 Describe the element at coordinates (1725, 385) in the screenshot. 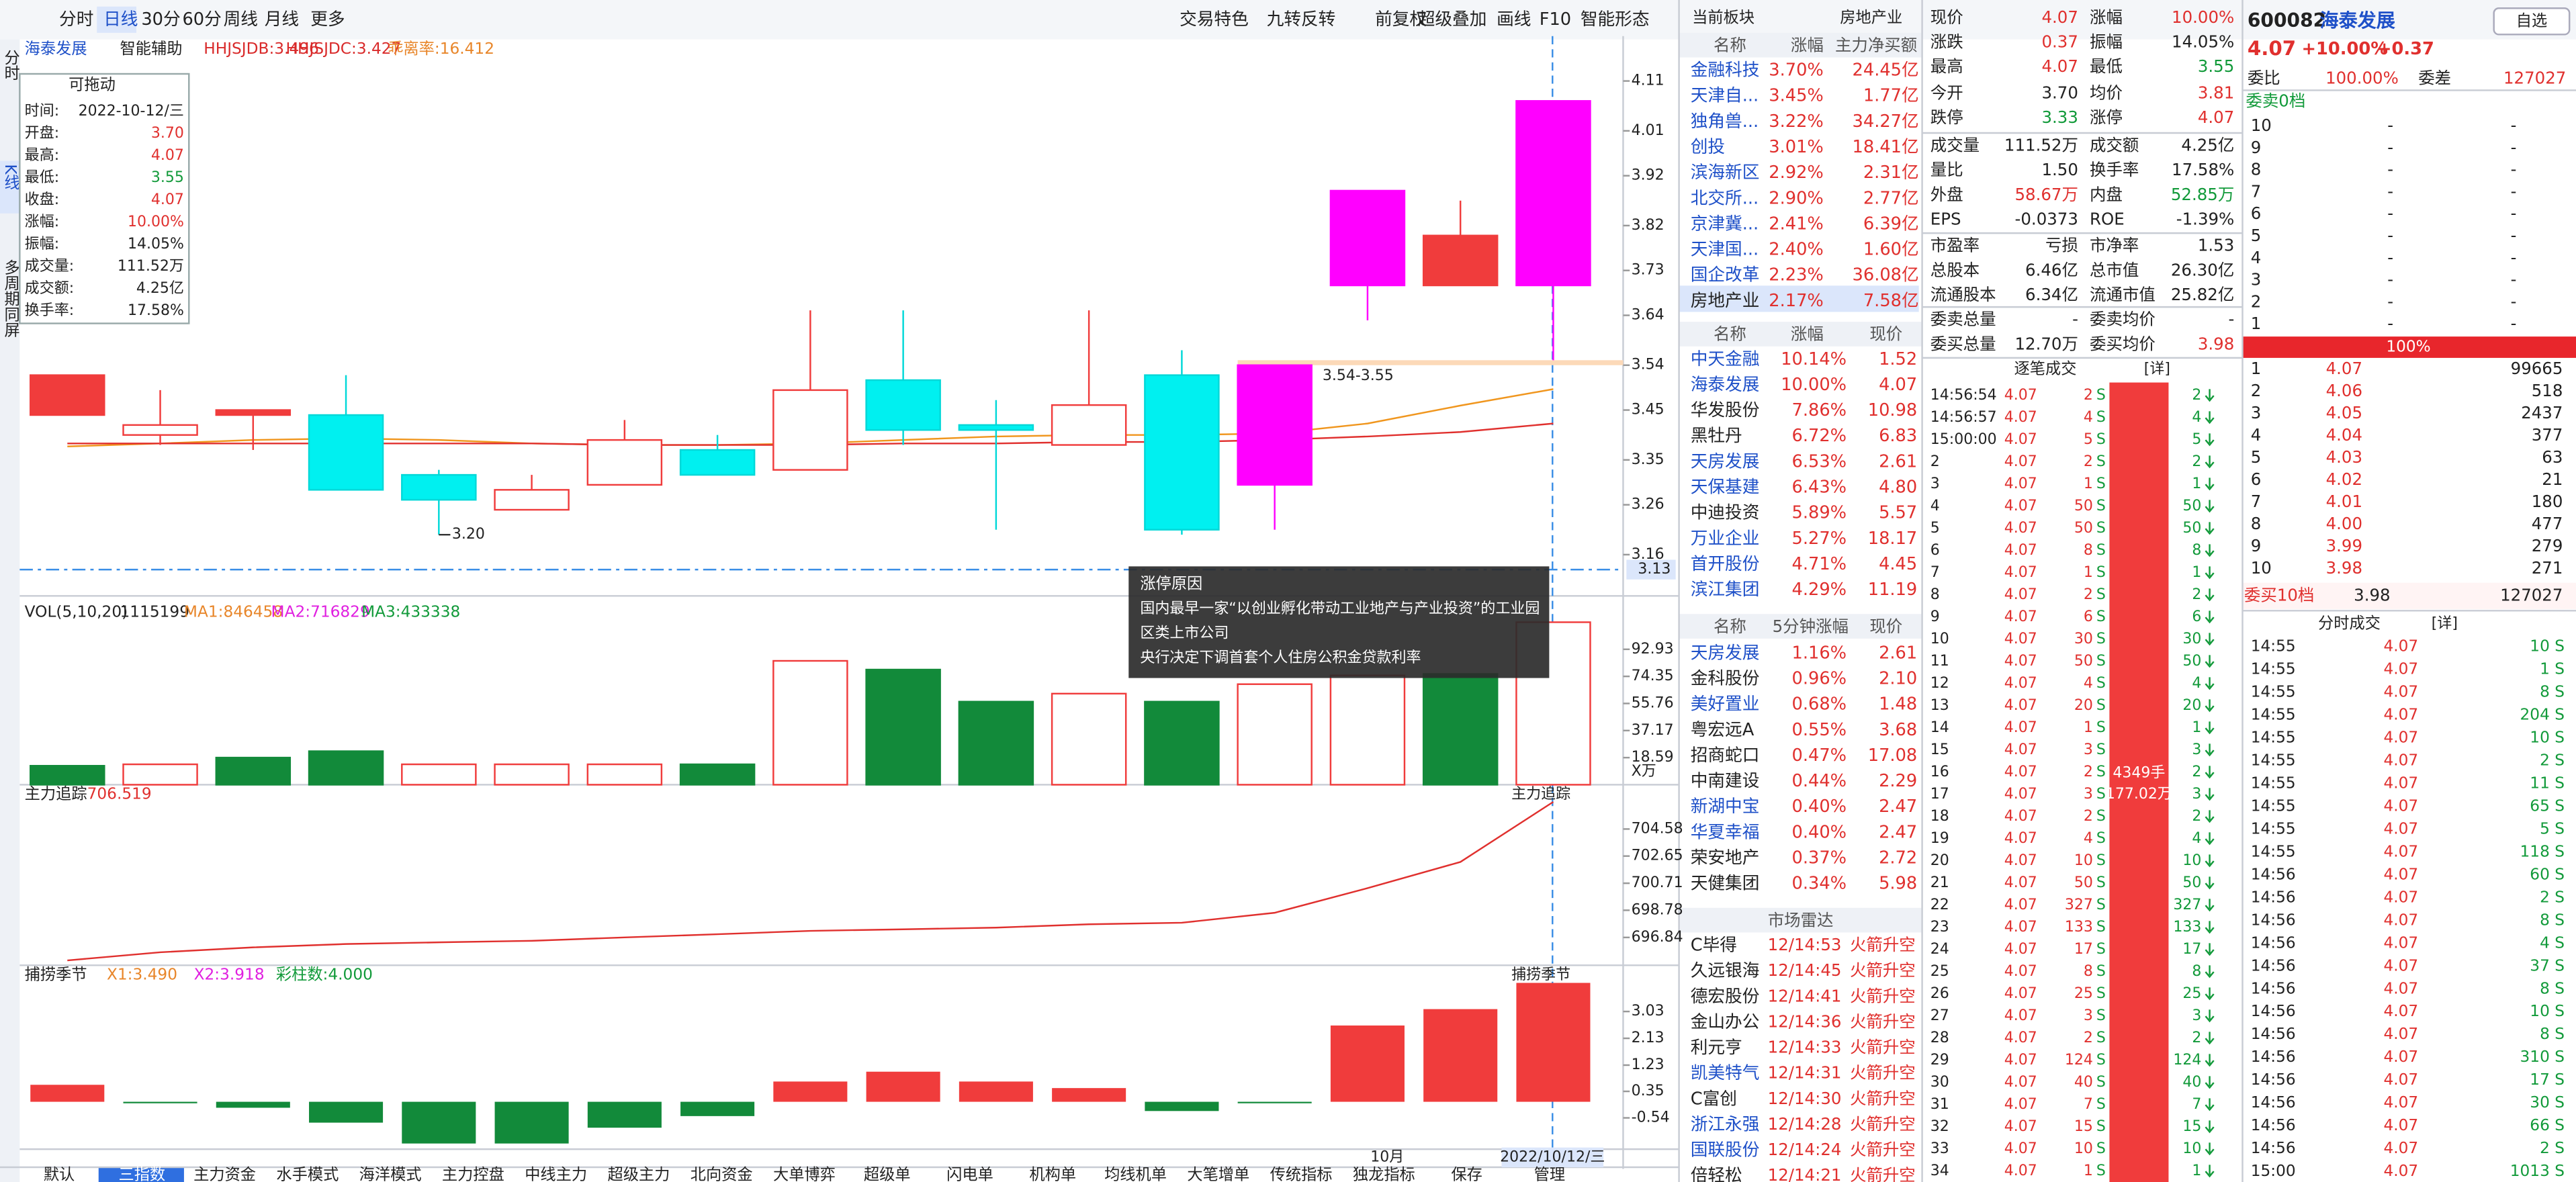

I see `table-cell: 海泰发展` at that location.